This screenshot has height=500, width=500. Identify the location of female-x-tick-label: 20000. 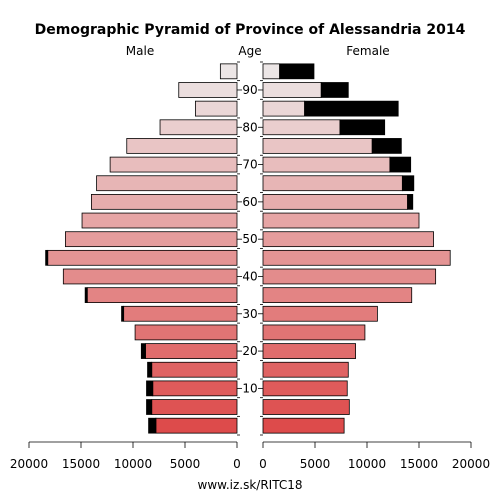
(471, 464).